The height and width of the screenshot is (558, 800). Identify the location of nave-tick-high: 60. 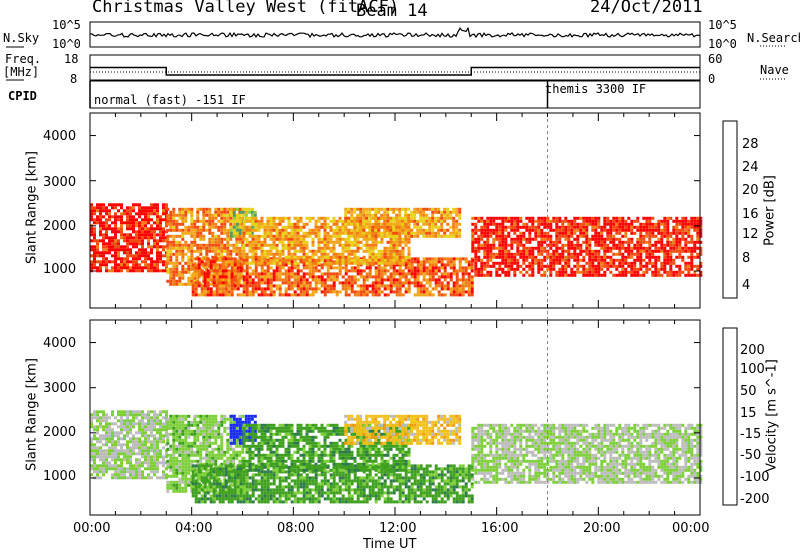
(715, 59).